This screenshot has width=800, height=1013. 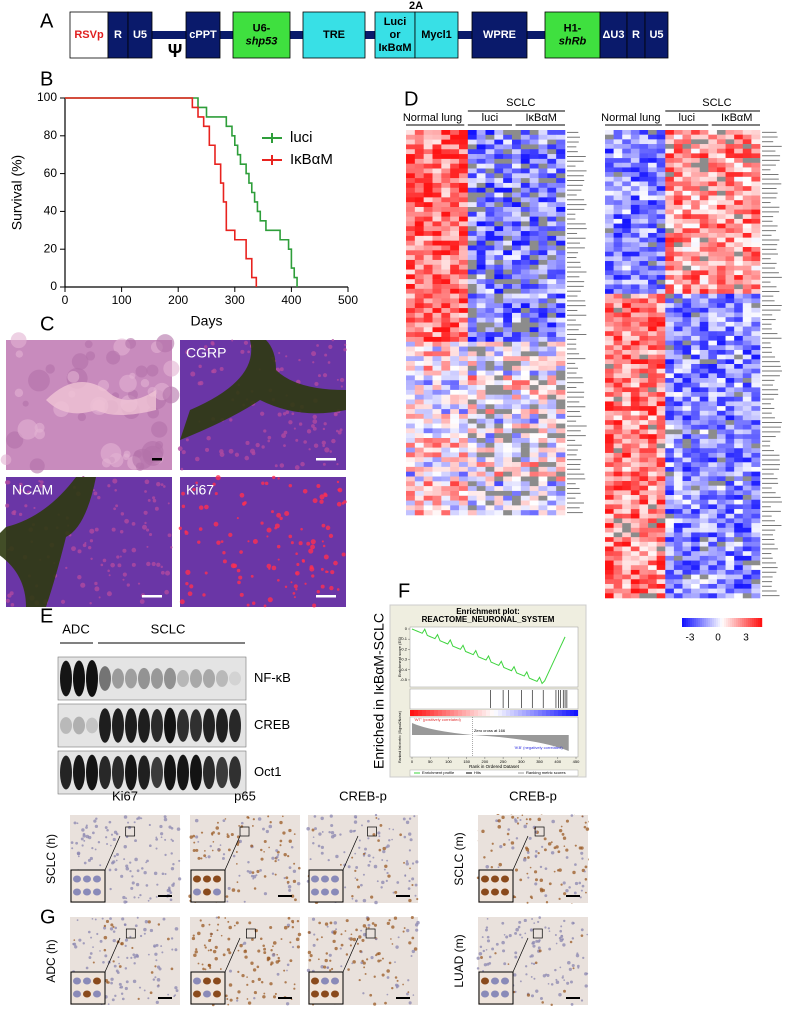 What do you see at coordinates (404, 679) in the screenshot?
I see `es-tick-label: -0.5` at bounding box center [404, 679].